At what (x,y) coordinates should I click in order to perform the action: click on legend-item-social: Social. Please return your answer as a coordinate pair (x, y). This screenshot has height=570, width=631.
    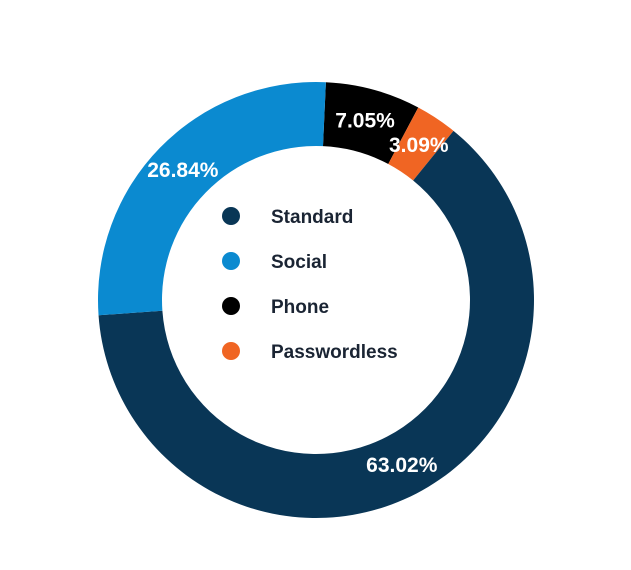
    Looking at the image, I should click on (274, 262).